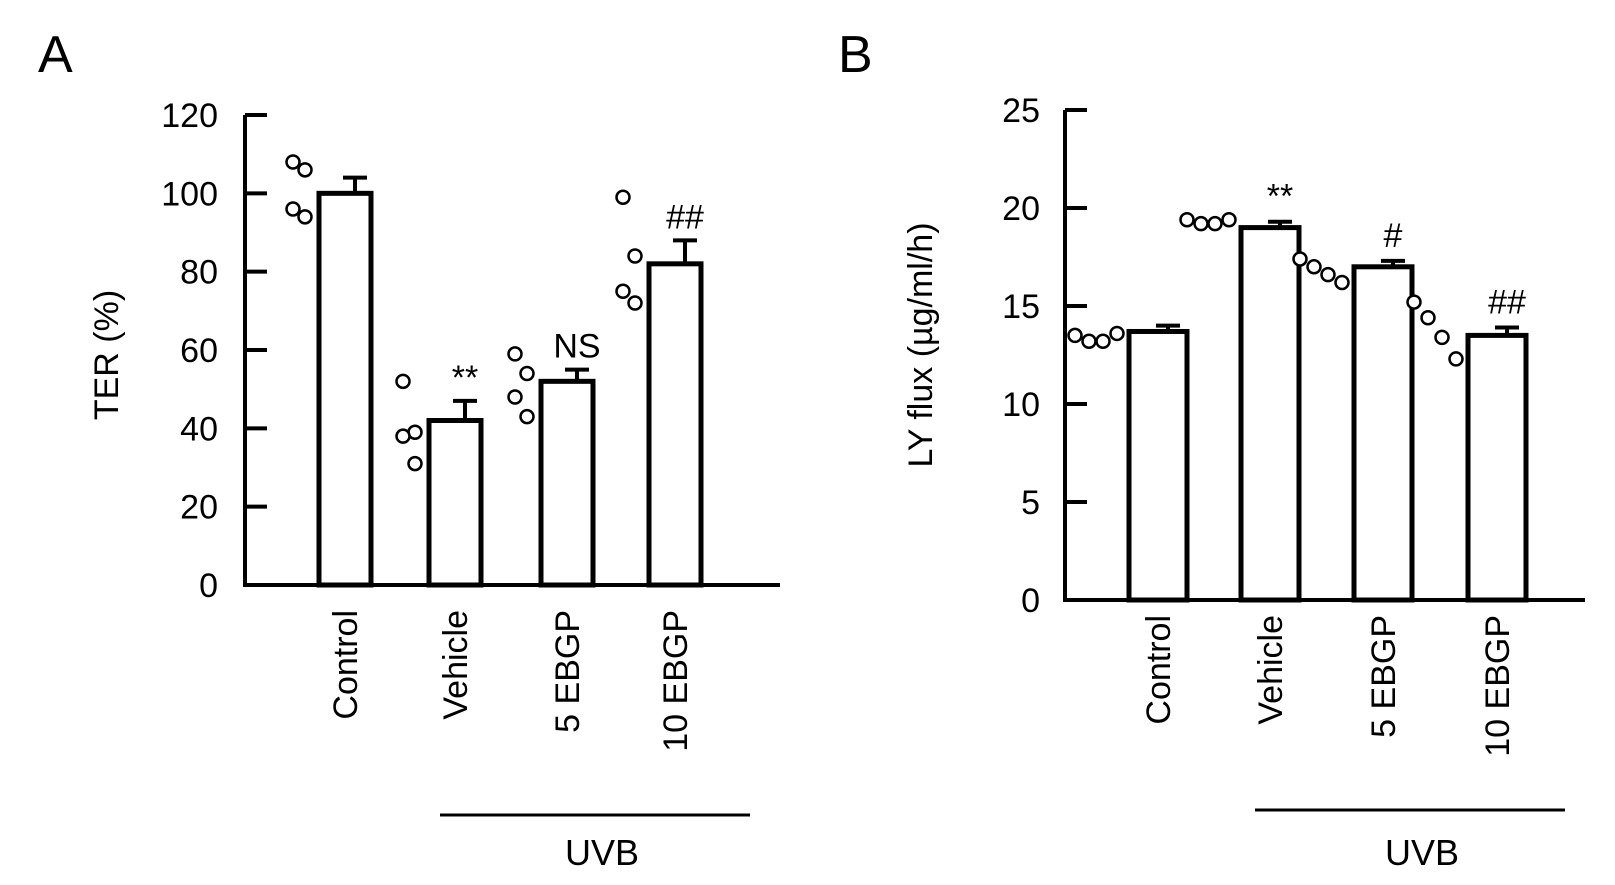 Image resolution: width=1615 pixels, height=885 pixels. What do you see at coordinates (1280, 197) in the screenshot?
I see `panel-b-significance-label: **` at bounding box center [1280, 197].